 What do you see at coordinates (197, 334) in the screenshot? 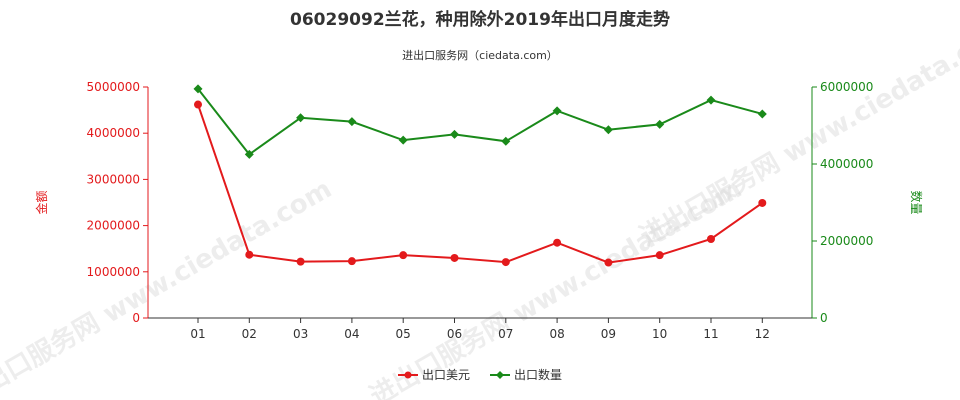
I see `x-tick-label: 01` at bounding box center [197, 334].